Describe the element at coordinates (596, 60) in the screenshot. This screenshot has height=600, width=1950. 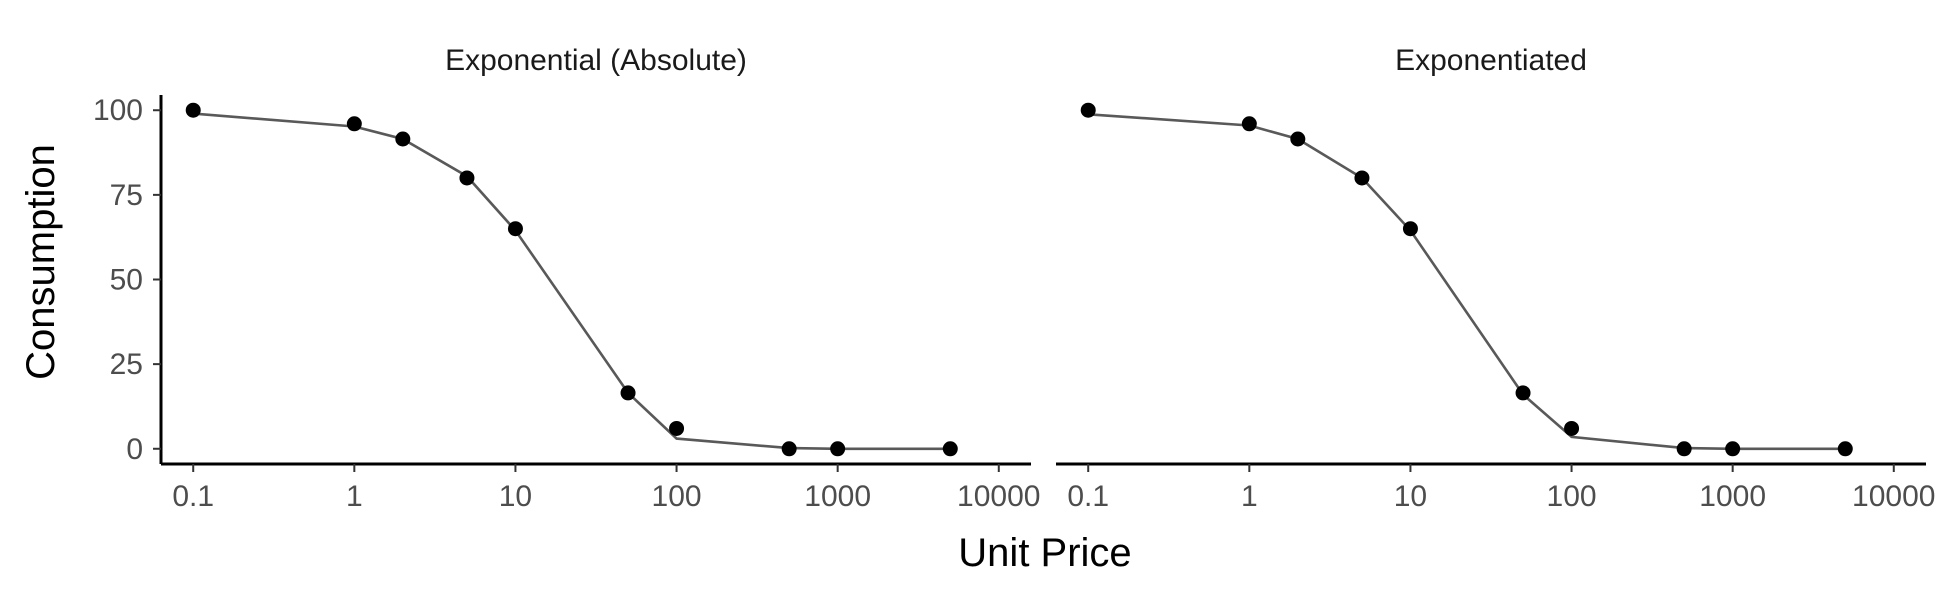
I see `panel-title: Exponential (Absolute)` at that location.